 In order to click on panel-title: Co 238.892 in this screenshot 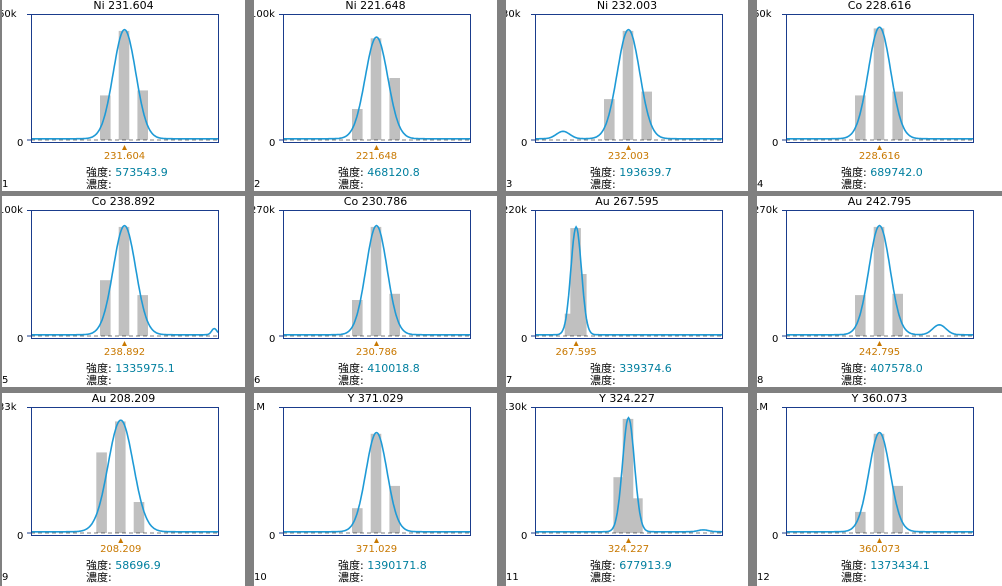, I will do `click(123, 202)`.